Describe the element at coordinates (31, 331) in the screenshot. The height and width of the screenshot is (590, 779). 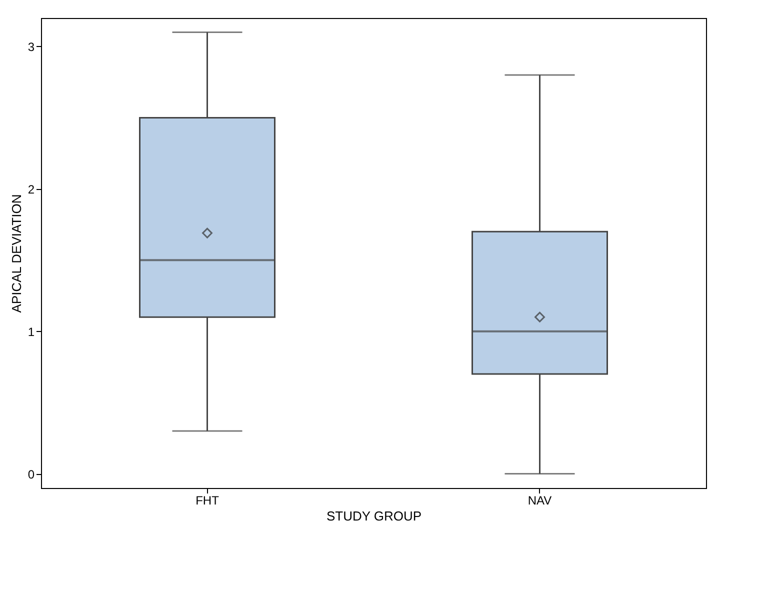
I see `y-tick-label: 1` at that location.